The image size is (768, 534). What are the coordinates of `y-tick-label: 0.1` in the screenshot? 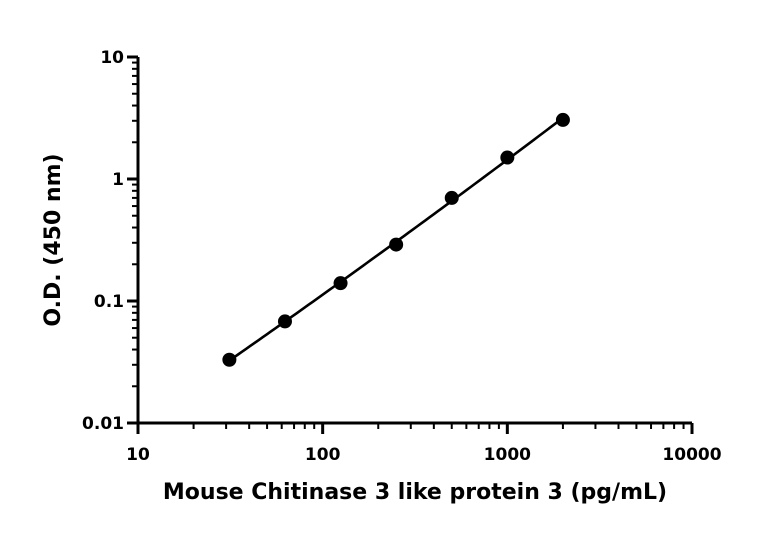 It's located at (109, 302).